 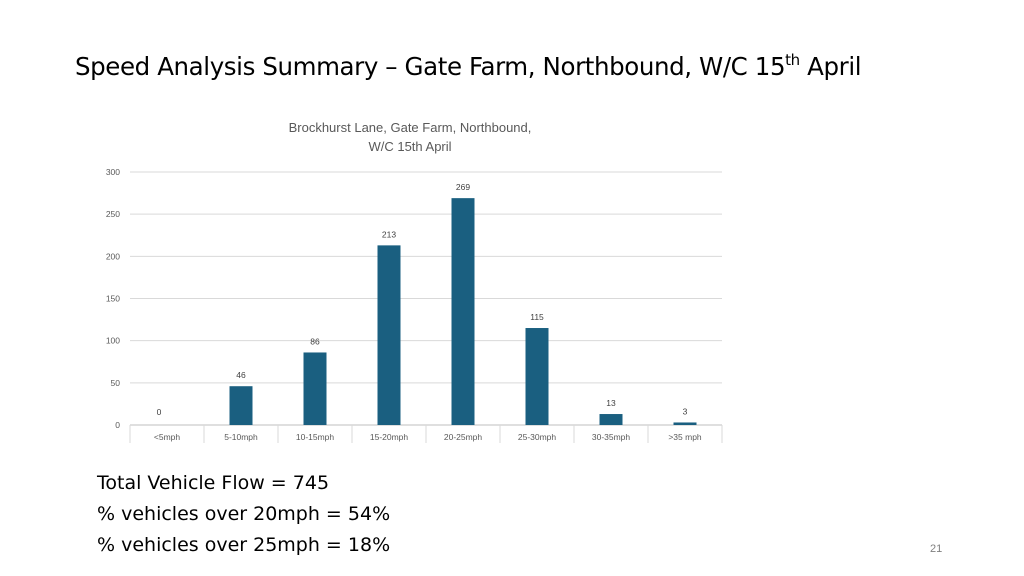 What do you see at coordinates (159, 412) in the screenshot?
I see `data-label: 0` at bounding box center [159, 412].